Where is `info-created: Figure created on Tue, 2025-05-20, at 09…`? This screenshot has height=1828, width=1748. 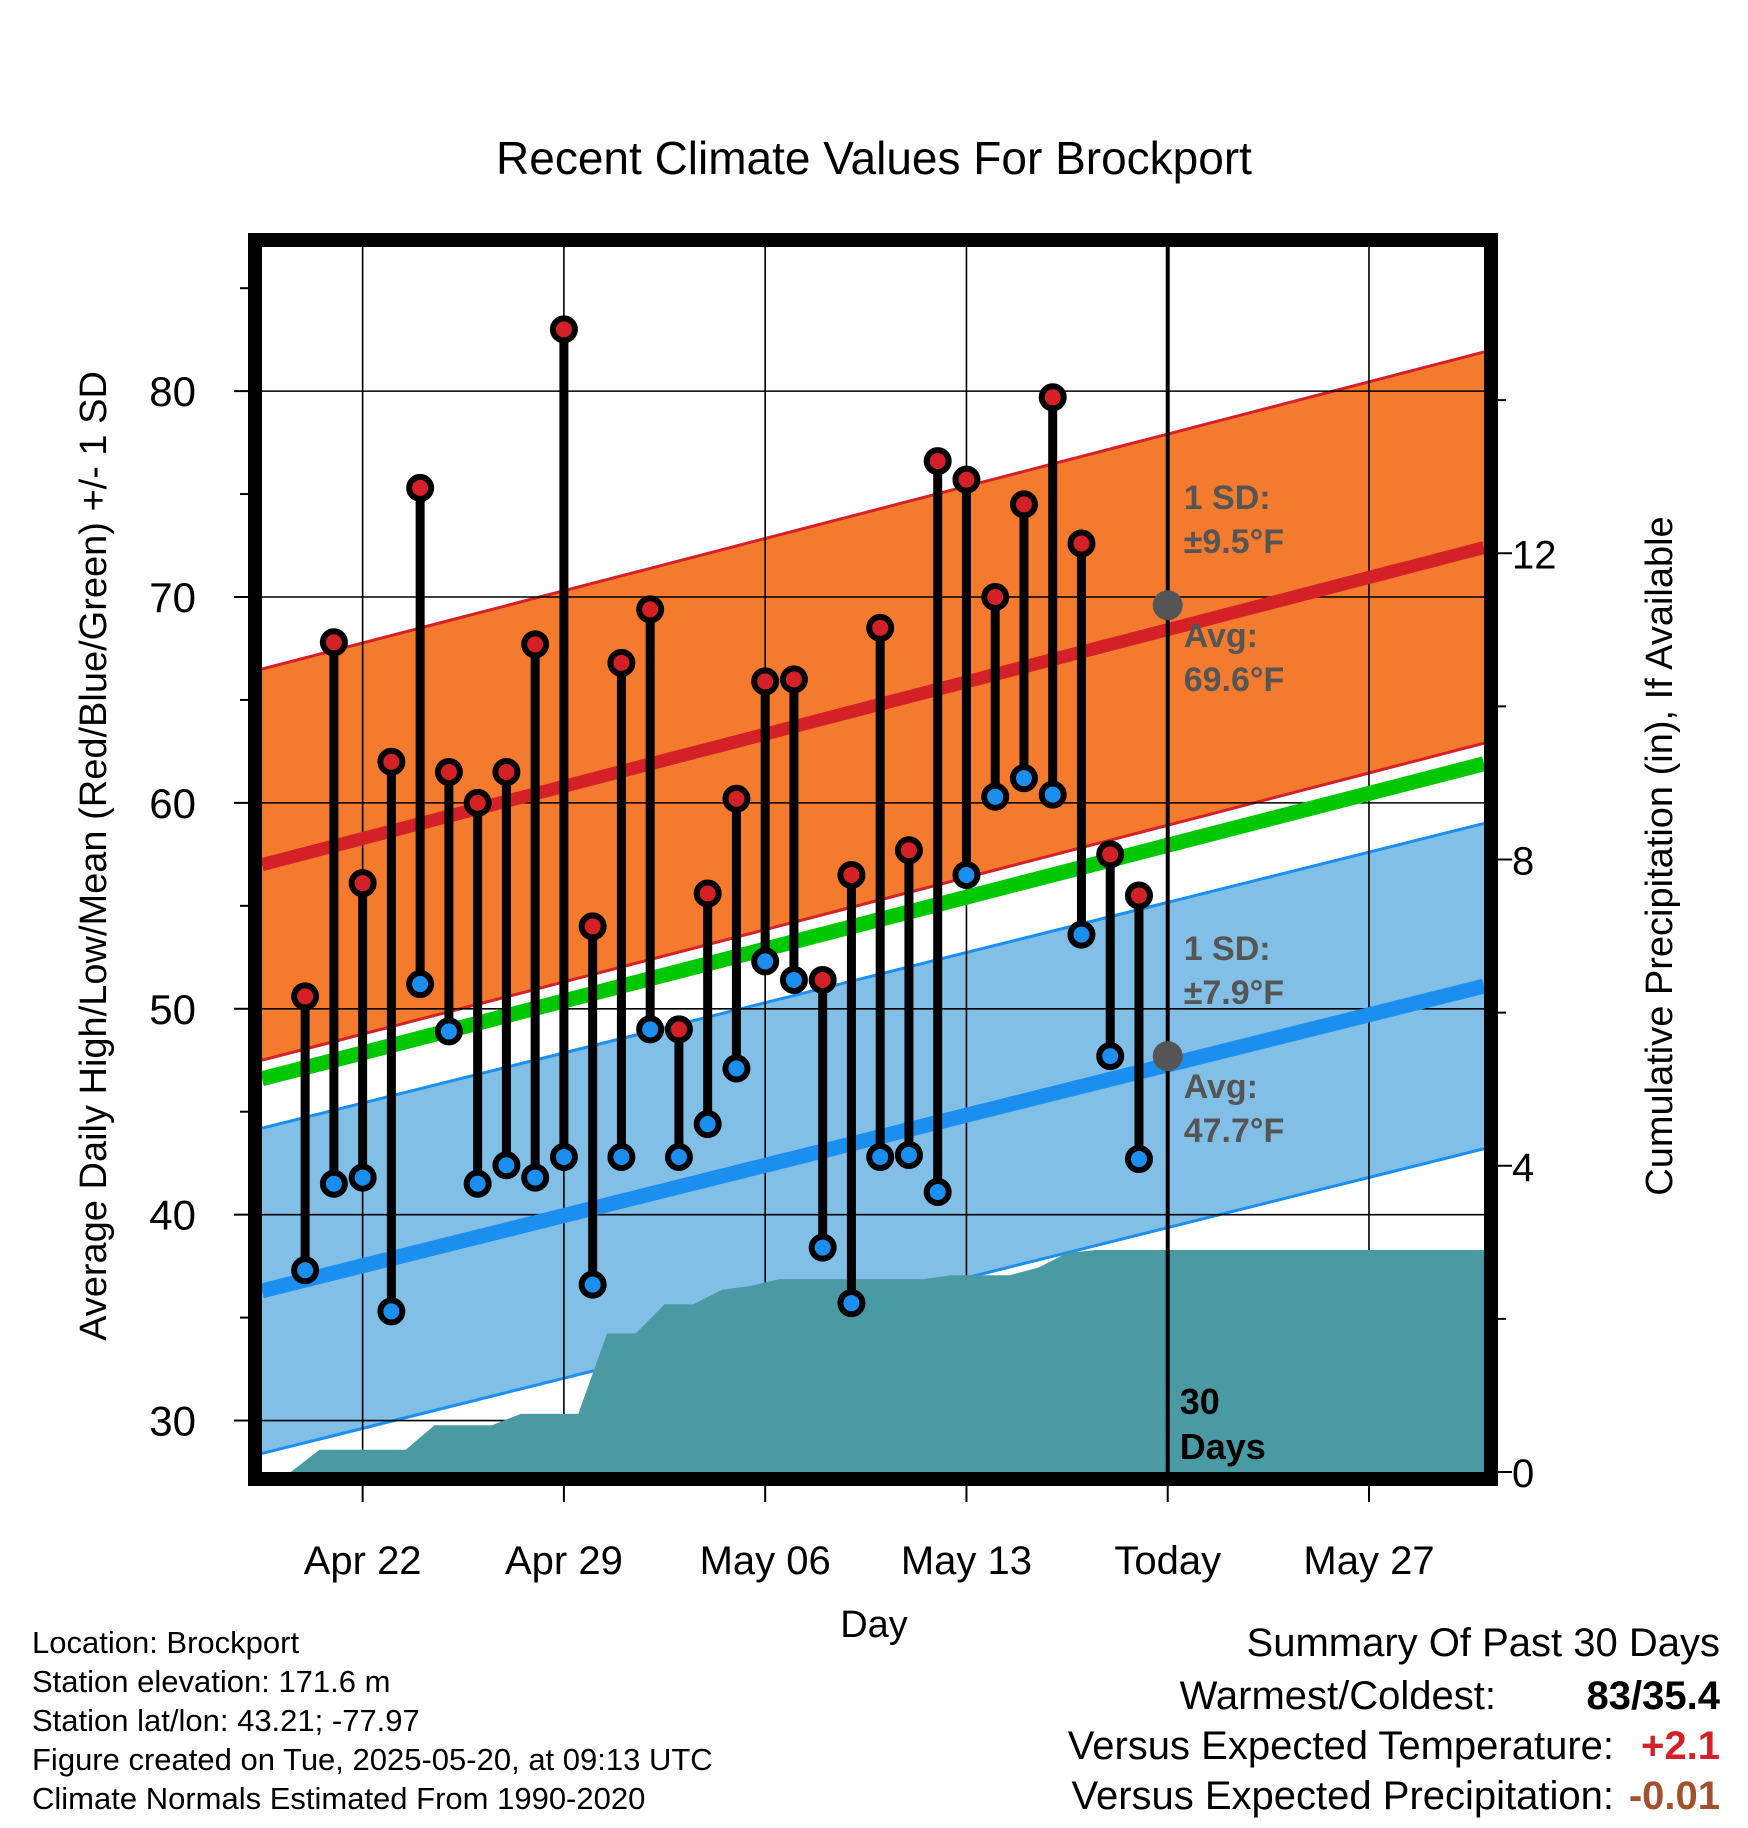 info-created: Figure created on Tue, 2025-05-20, at 09… is located at coordinates (372, 1759).